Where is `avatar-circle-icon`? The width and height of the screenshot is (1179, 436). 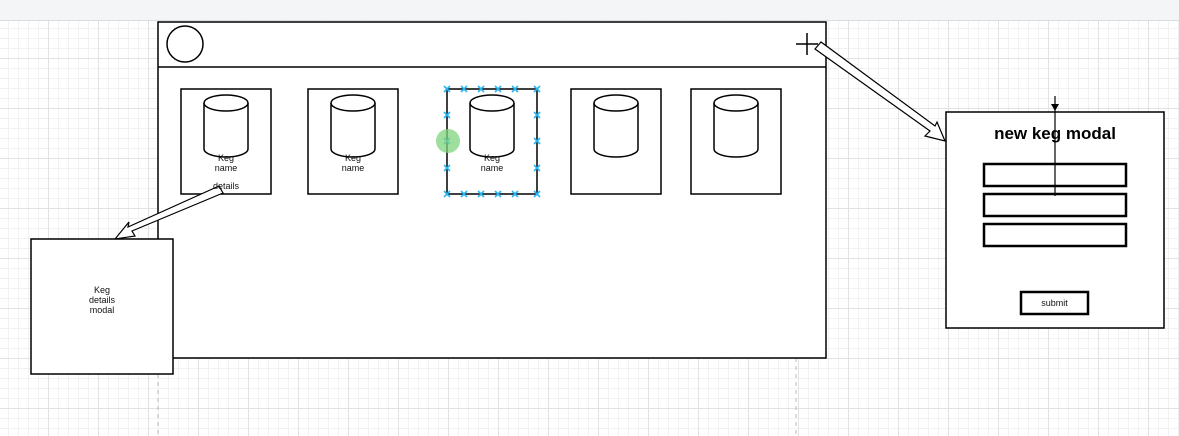 avatar-circle-icon is located at coordinates (185, 44).